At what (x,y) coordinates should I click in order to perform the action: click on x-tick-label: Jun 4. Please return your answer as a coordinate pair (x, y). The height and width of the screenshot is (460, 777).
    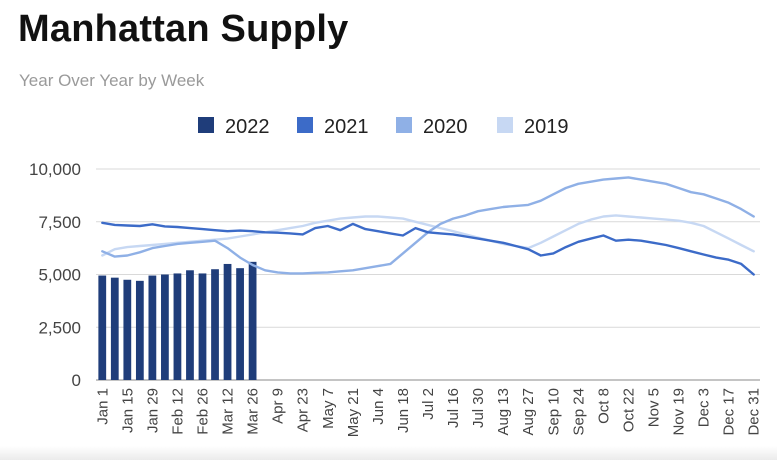
    Looking at the image, I should click on (378, 406).